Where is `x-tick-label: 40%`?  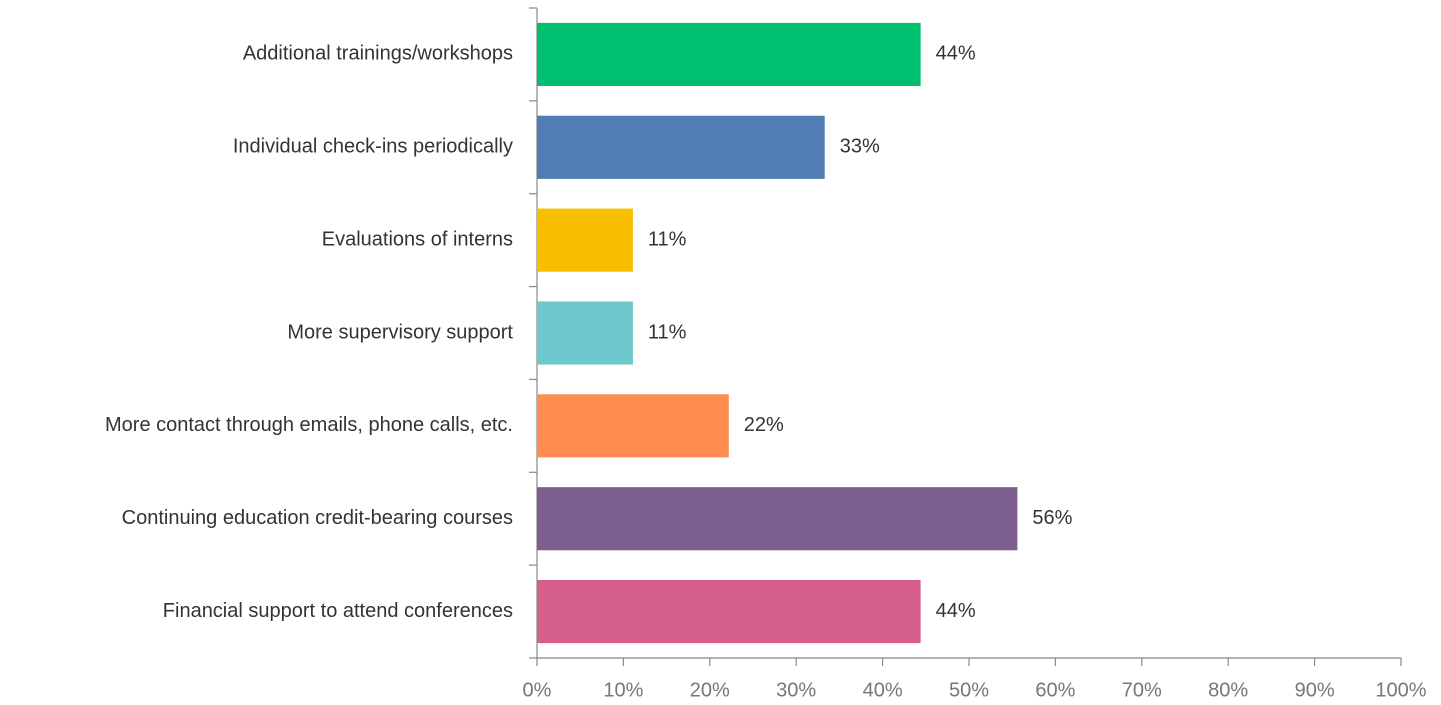
x-tick-label: 40% is located at coordinates (883, 690).